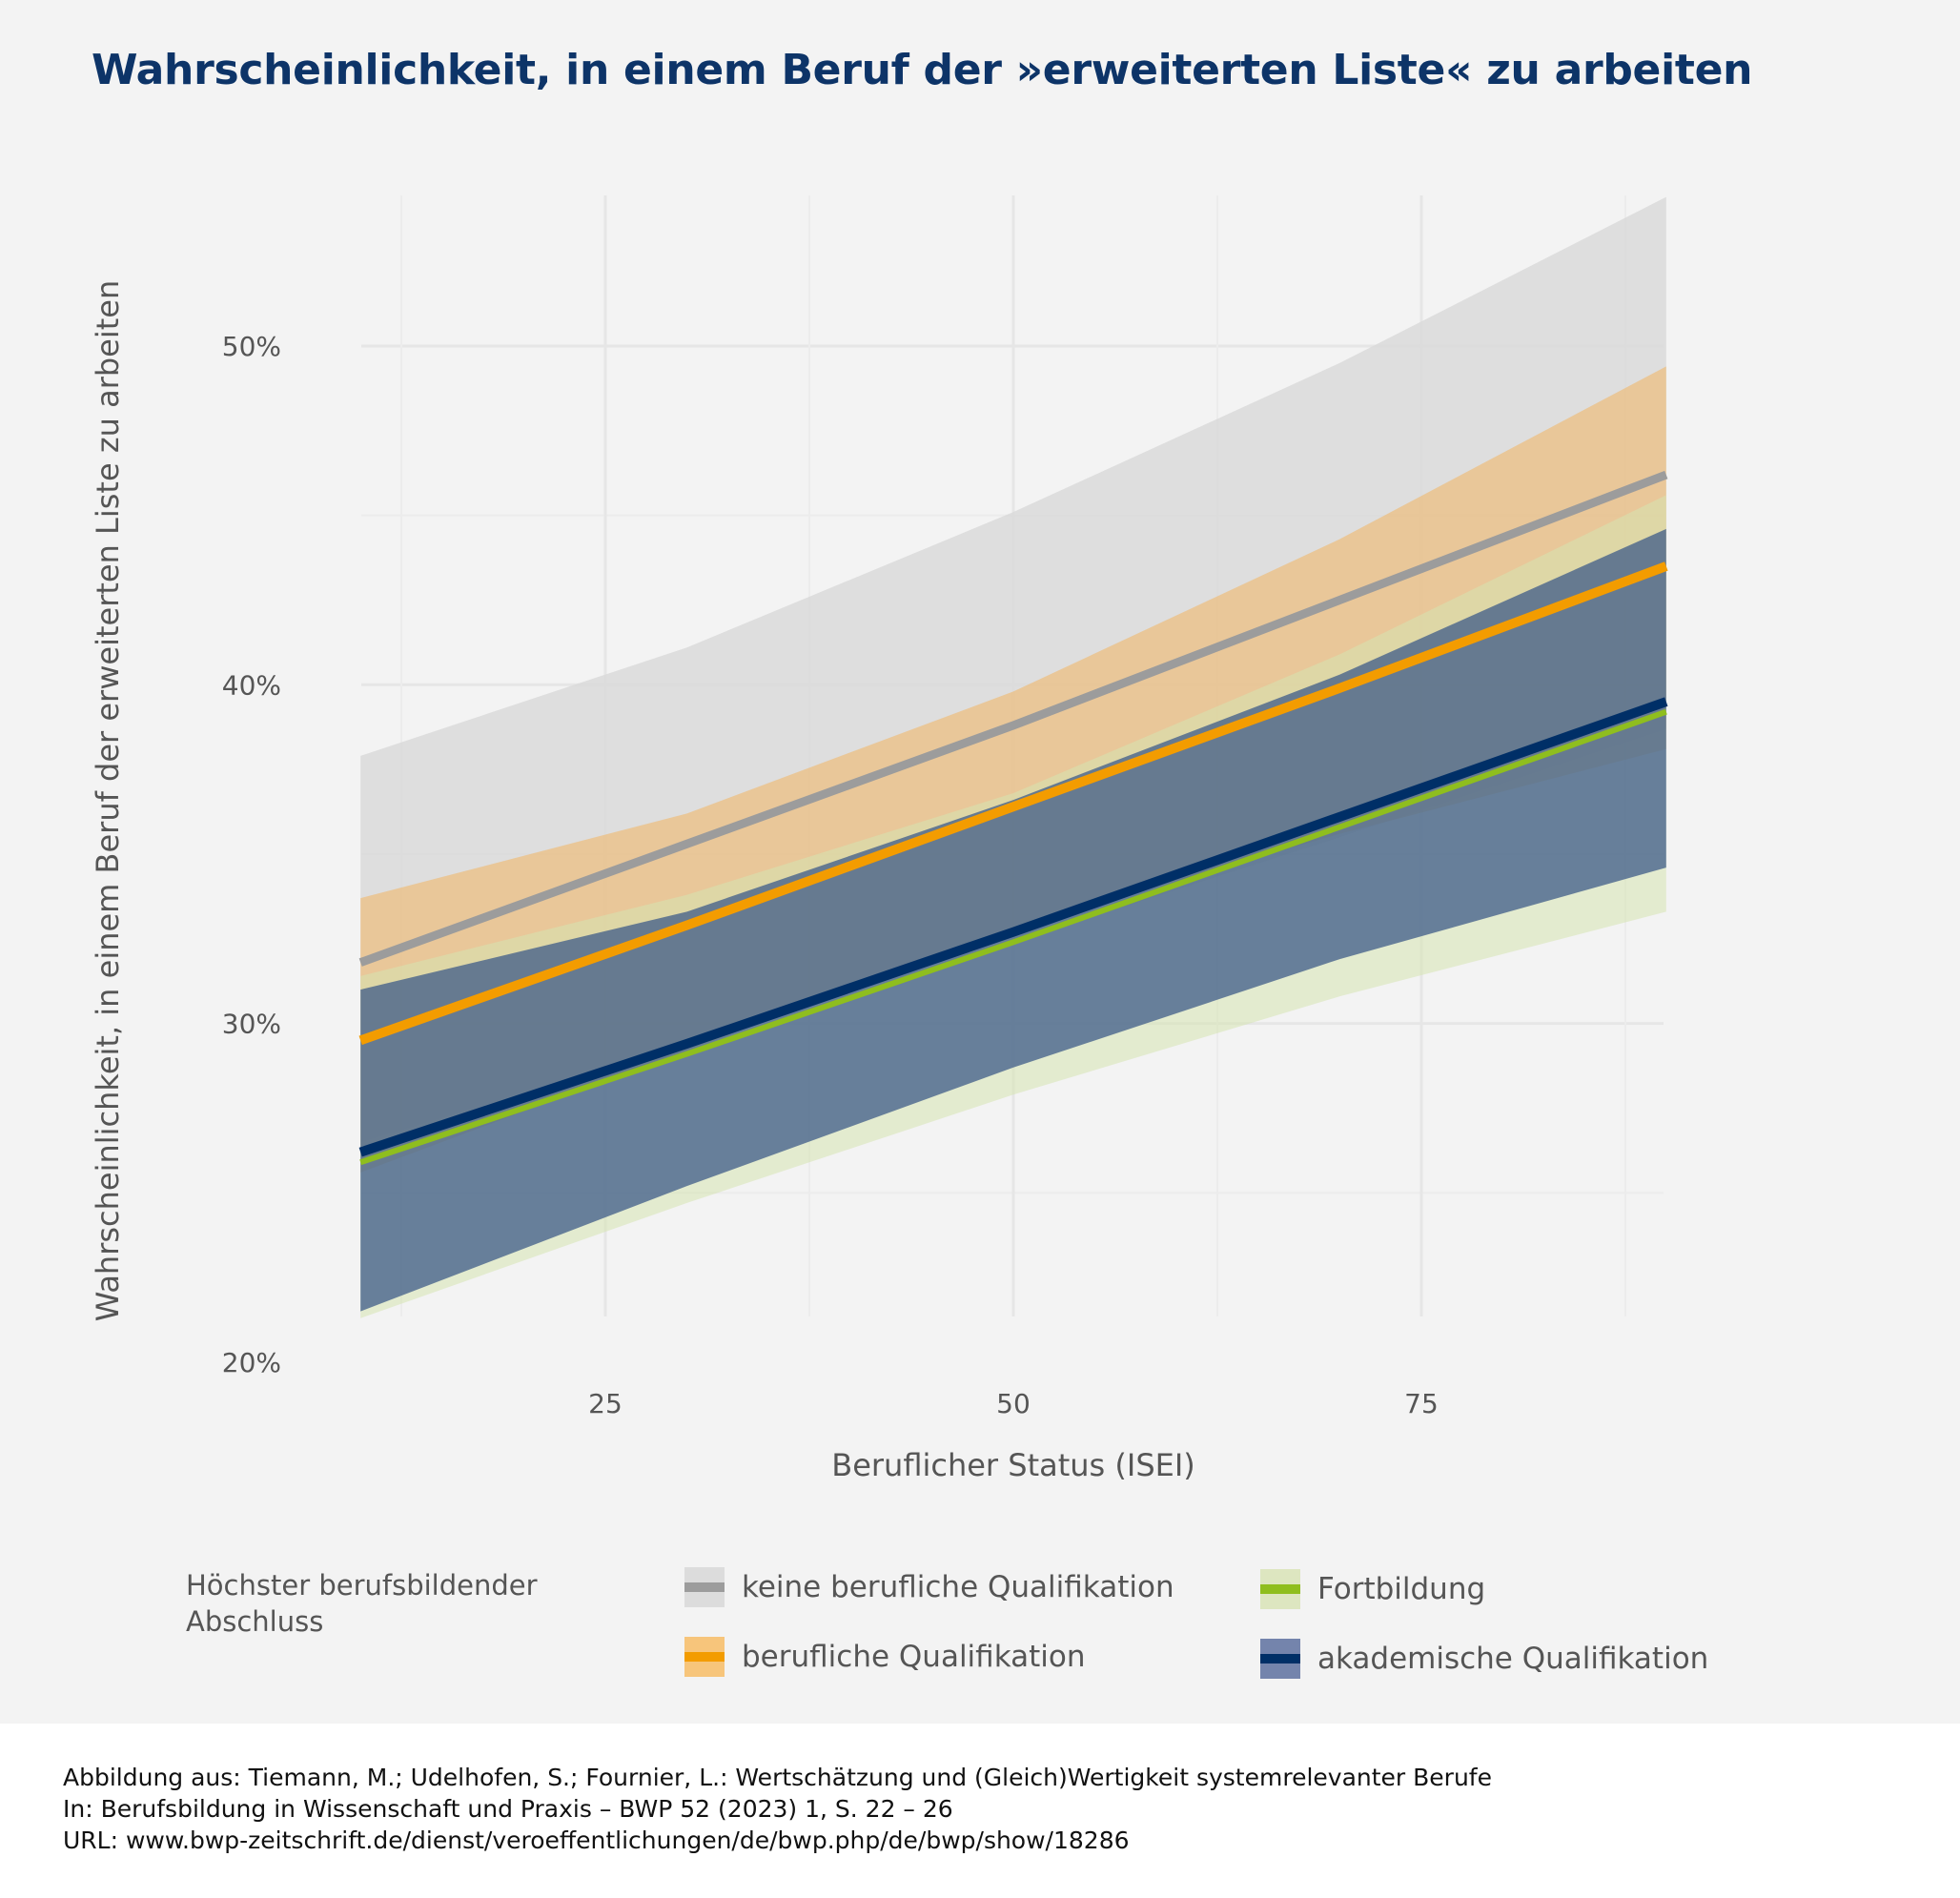 This screenshot has width=1960, height=1898. What do you see at coordinates (251, 685) in the screenshot?
I see `y-tick-label: 40%` at bounding box center [251, 685].